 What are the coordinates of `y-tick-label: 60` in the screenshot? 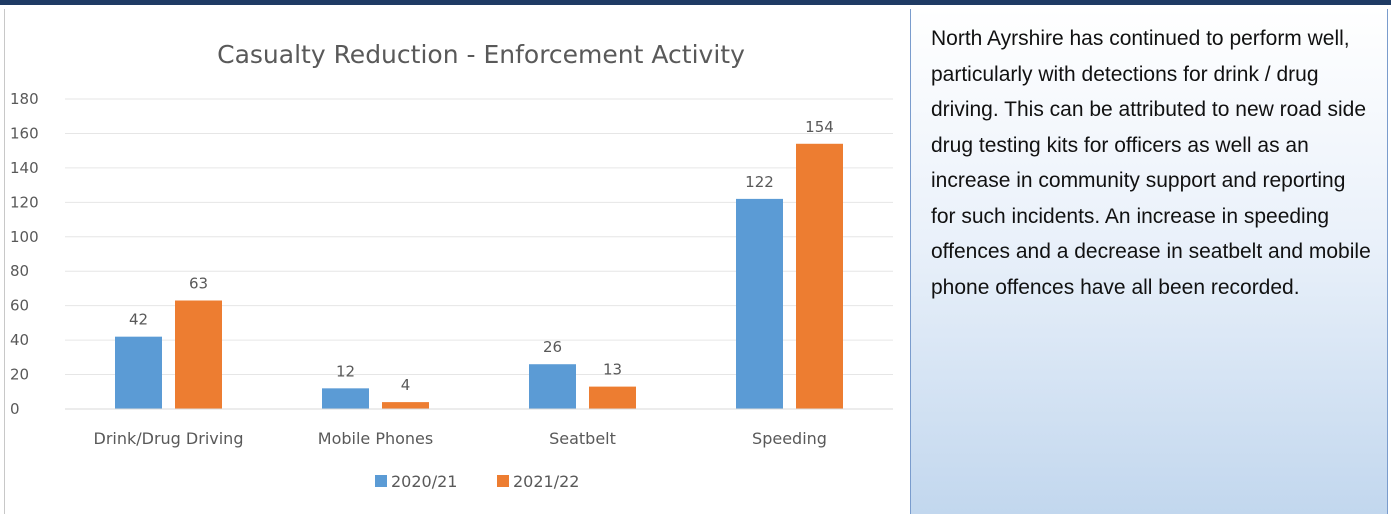 It's located at (19, 306).